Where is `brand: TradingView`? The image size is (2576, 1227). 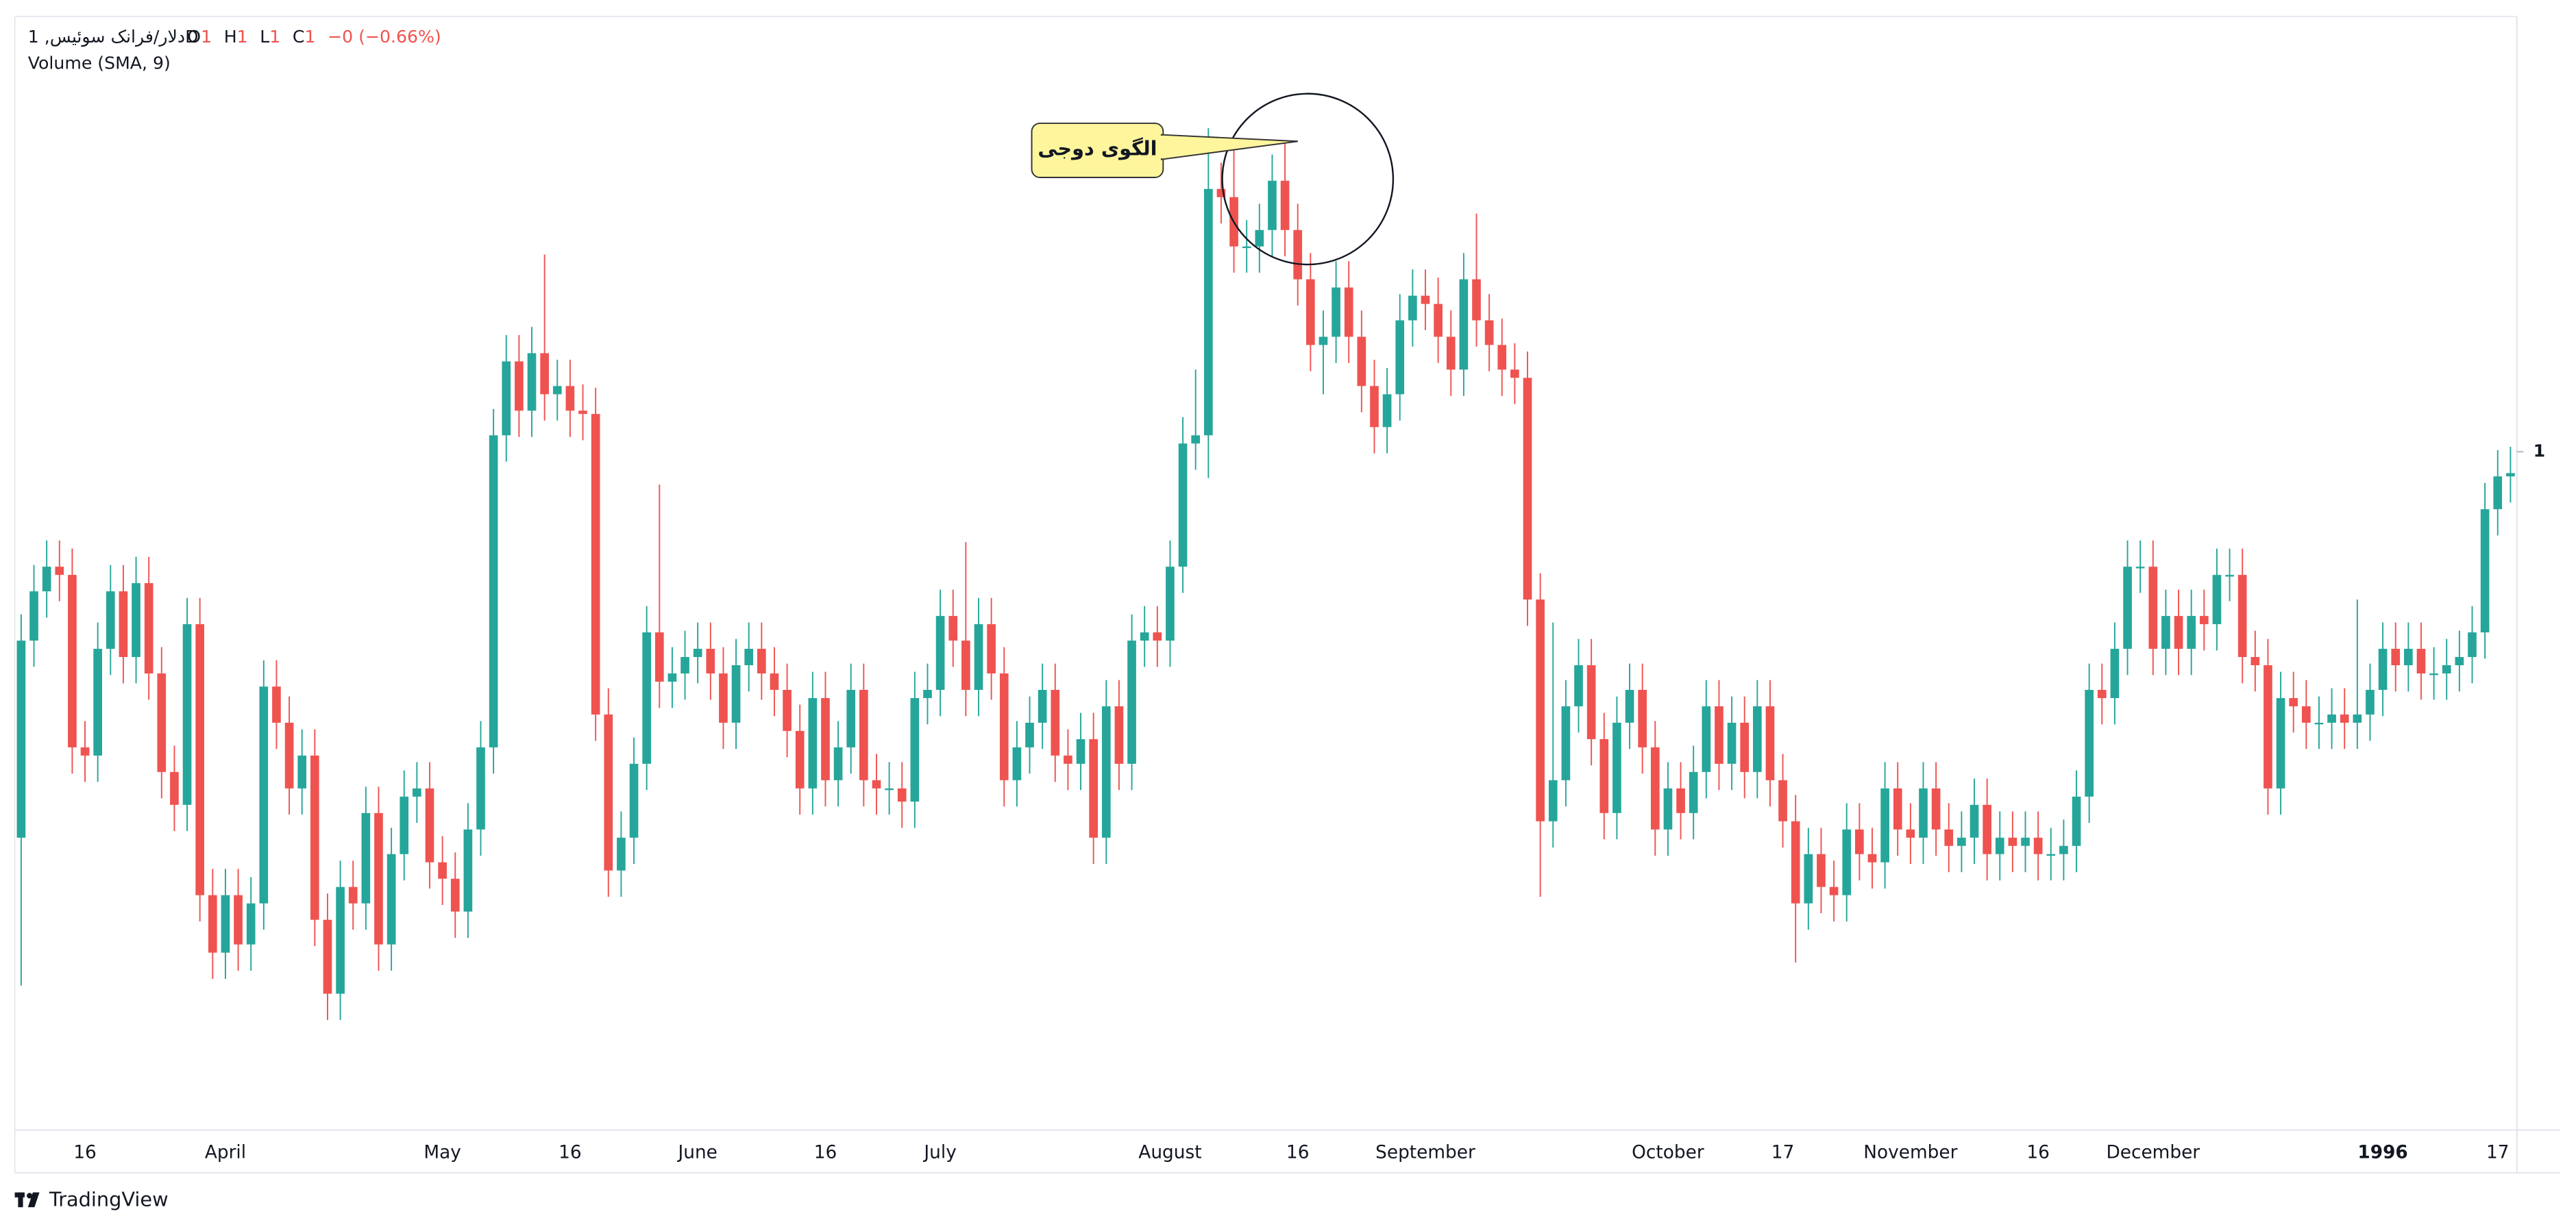 brand: TradingView is located at coordinates (109, 1199).